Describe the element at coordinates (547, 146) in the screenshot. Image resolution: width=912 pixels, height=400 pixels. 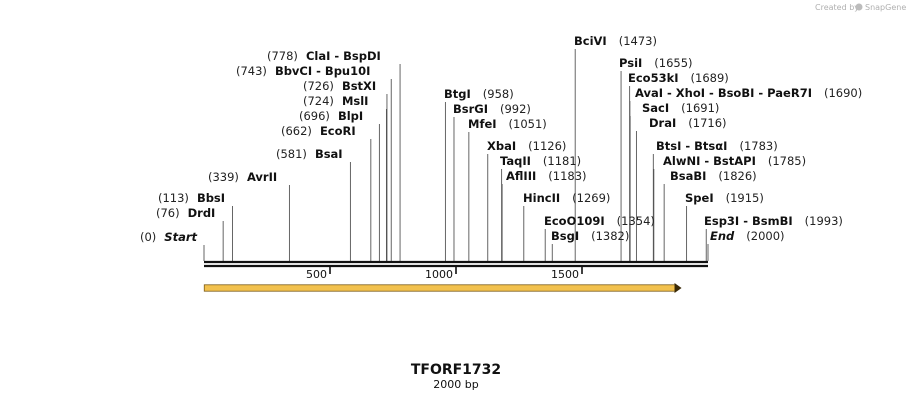
I see `site-position: (1126)` at that location.